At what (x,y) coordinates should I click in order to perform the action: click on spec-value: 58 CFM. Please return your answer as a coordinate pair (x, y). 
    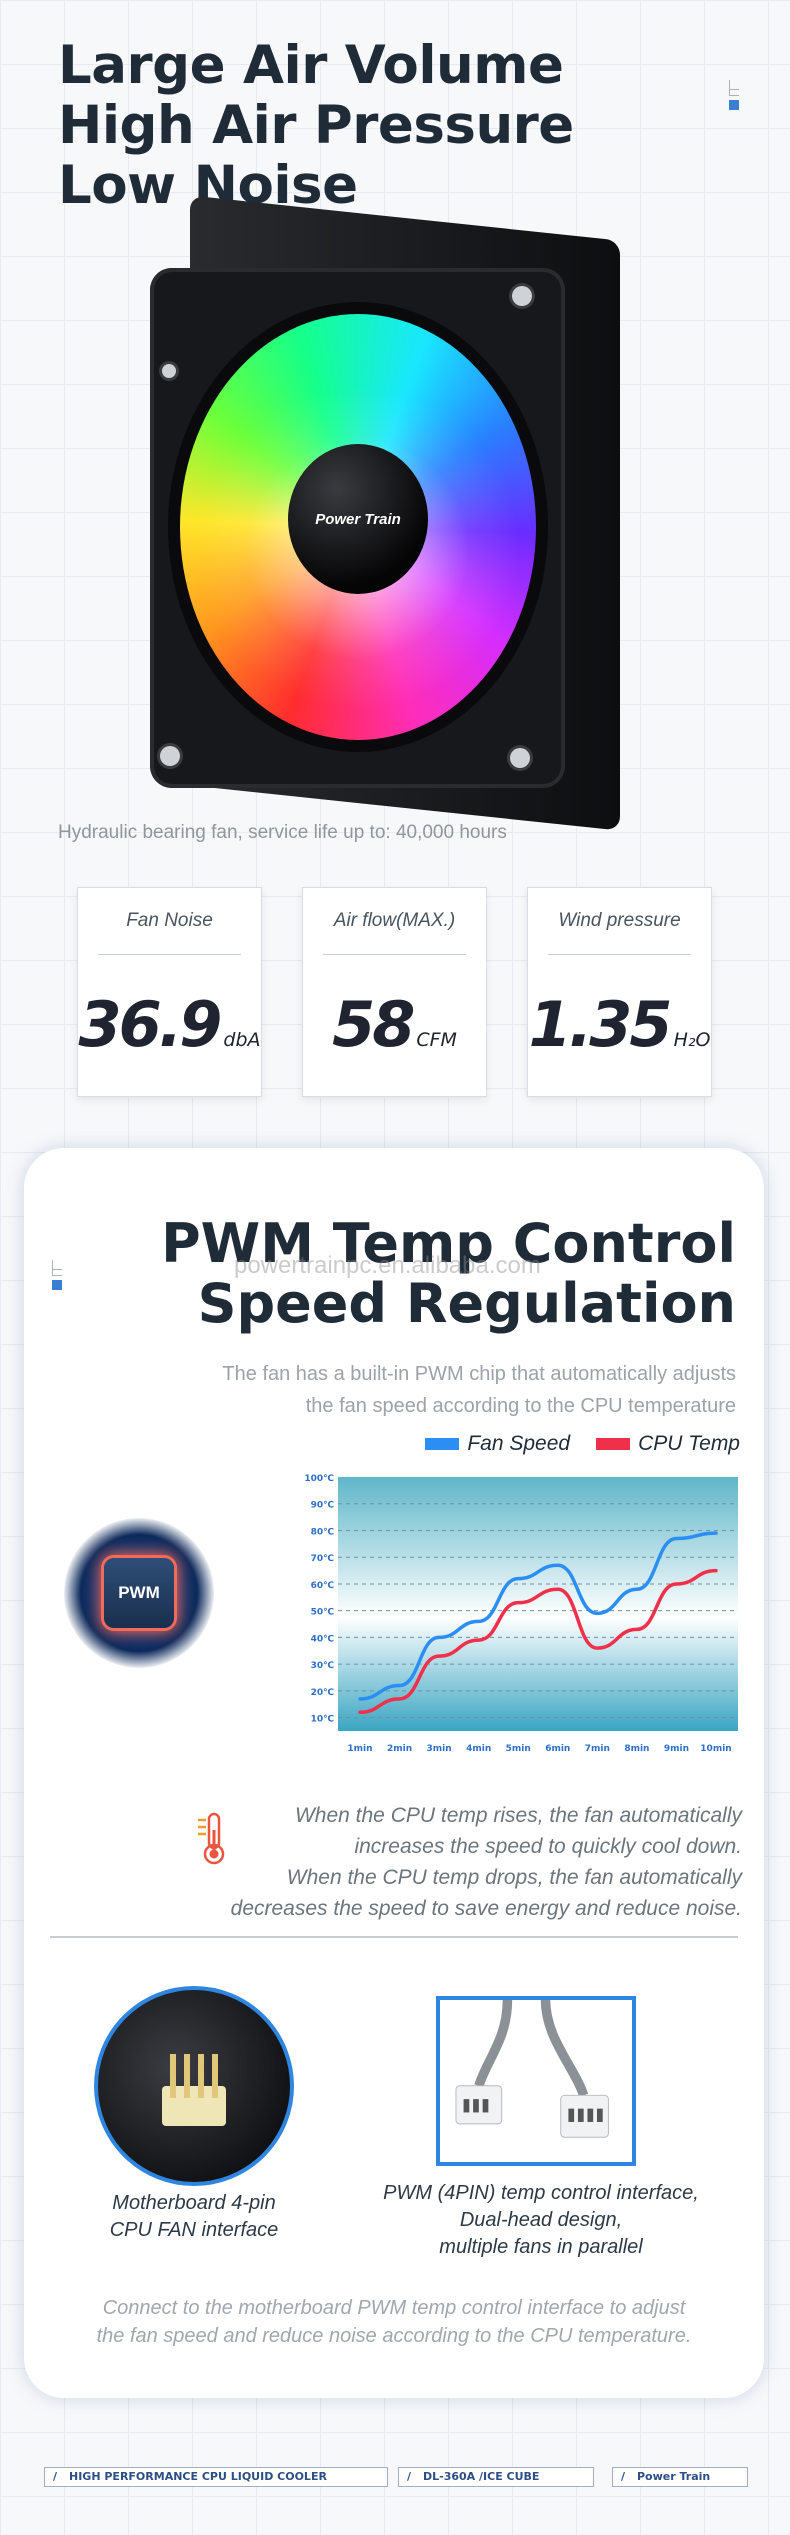
    Looking at the image, I should click on (394, 1024).